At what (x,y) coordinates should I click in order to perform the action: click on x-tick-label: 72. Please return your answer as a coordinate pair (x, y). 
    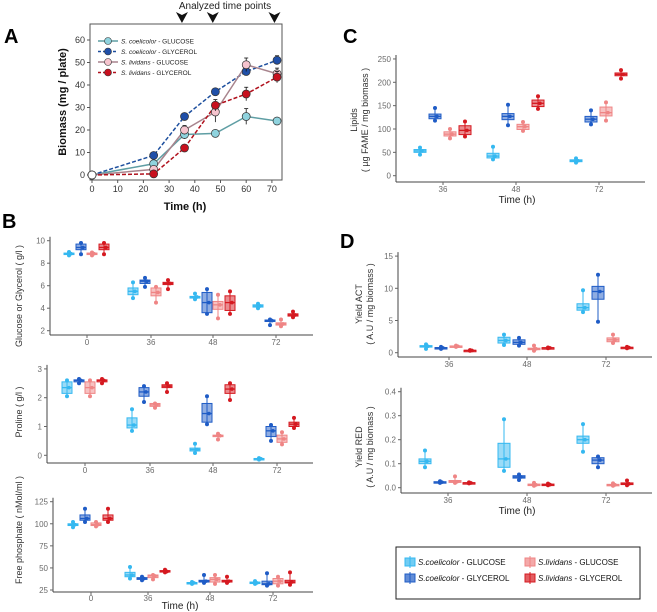
    Looking at the image, I should click on (277, 470).